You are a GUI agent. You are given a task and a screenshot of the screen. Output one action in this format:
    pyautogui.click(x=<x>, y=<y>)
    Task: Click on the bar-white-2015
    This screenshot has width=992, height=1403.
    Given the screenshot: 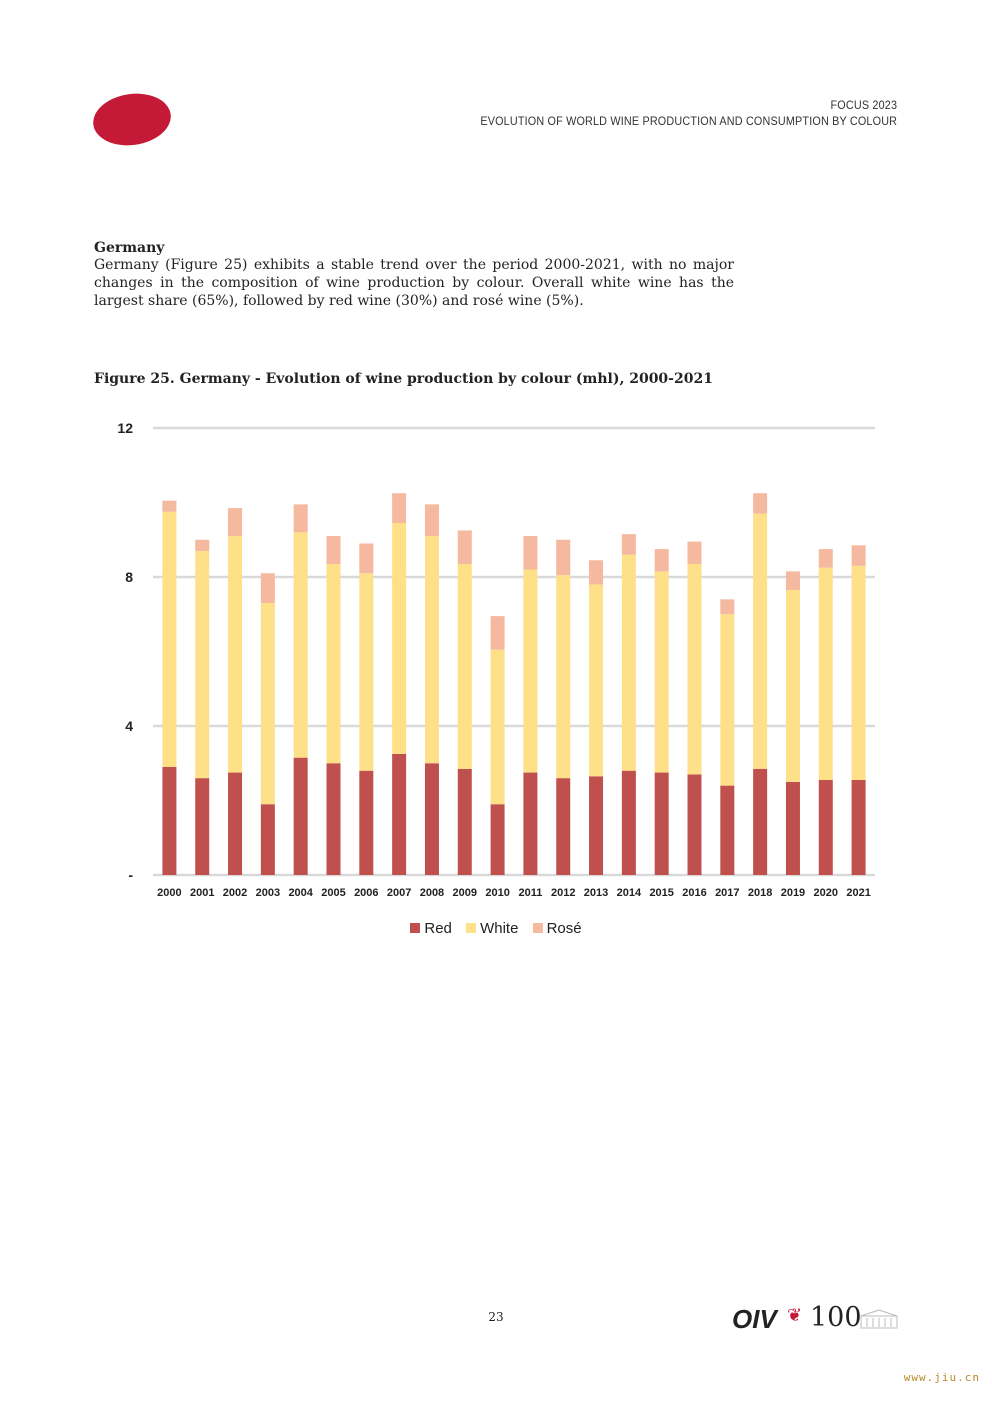 What is the action you would take?
    pyautogui.click(x=661, y=672)
    